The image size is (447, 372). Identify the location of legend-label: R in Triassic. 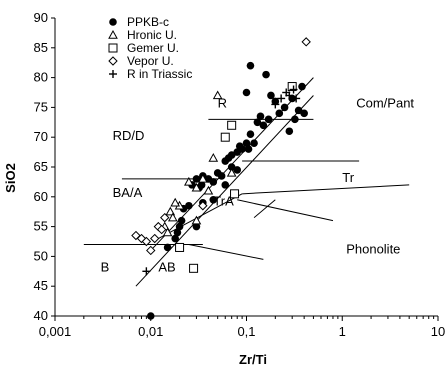
(159, 74).